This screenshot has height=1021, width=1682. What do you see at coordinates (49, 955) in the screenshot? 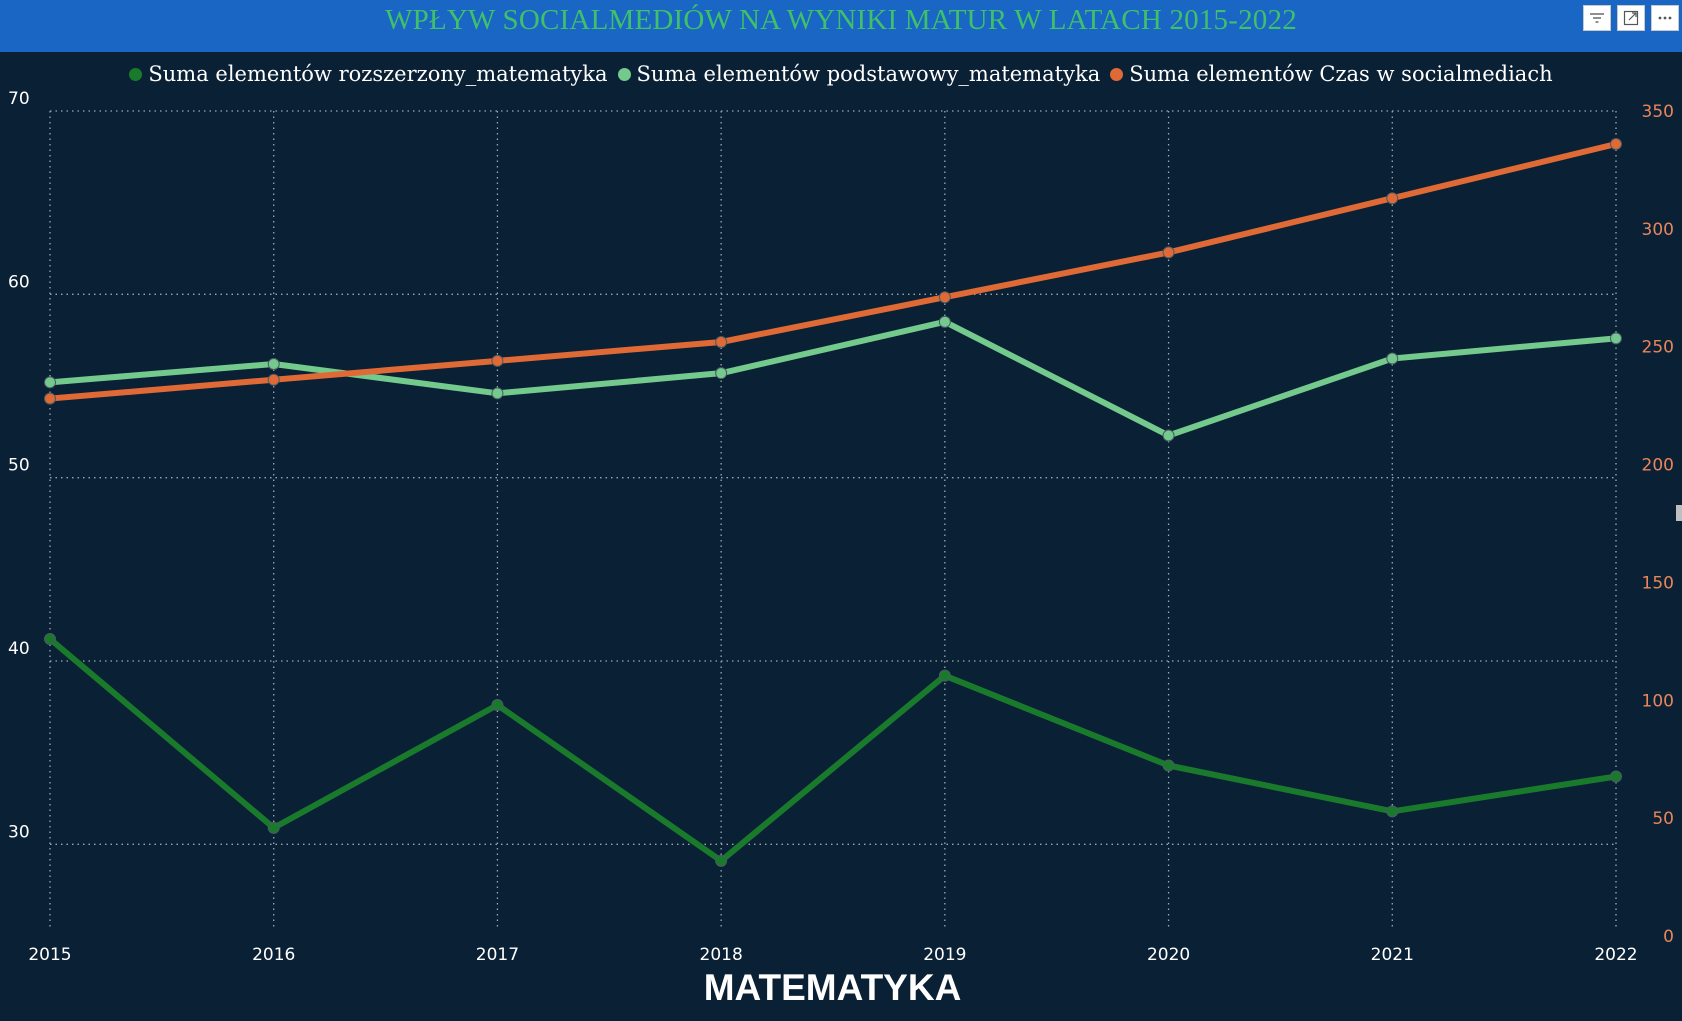
I see `x-tick-label: 2015` at bounding box center [49, 955].